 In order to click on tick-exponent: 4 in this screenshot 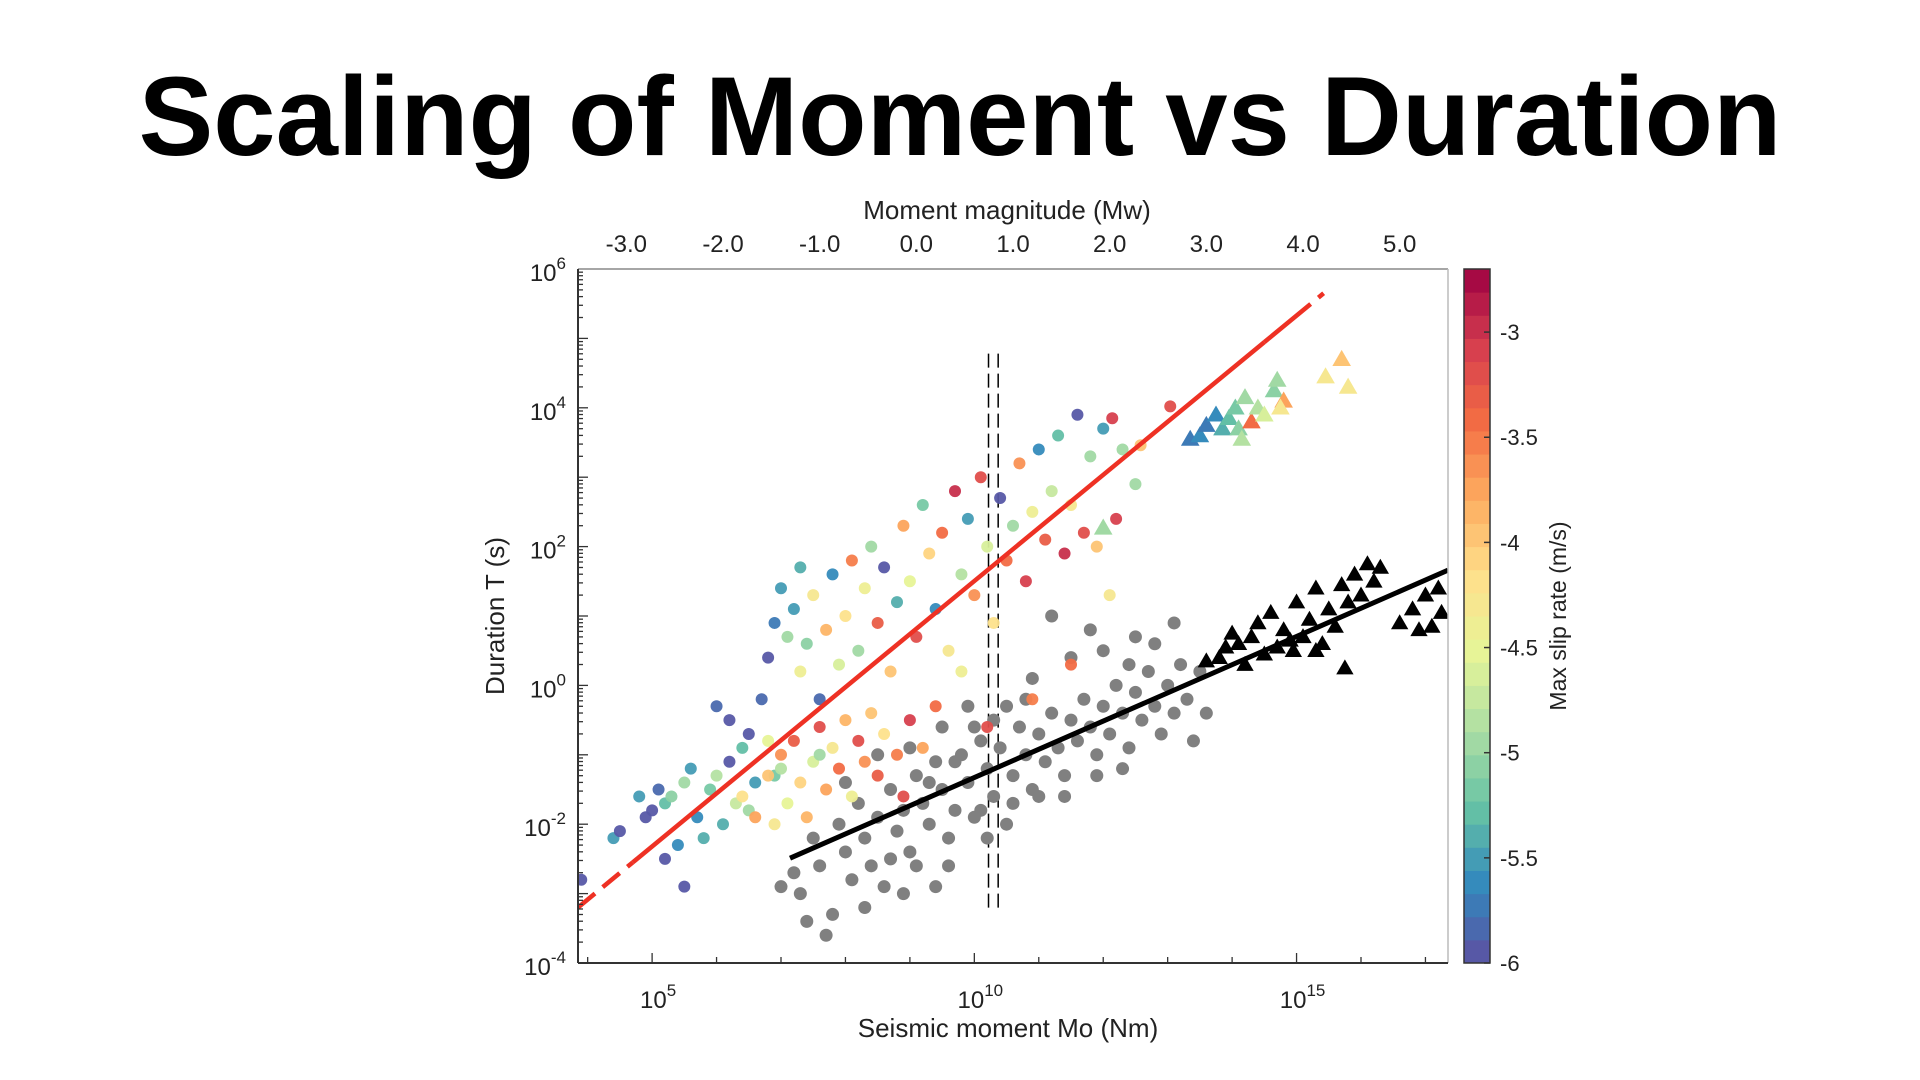, I will do `click(561, 402)`.